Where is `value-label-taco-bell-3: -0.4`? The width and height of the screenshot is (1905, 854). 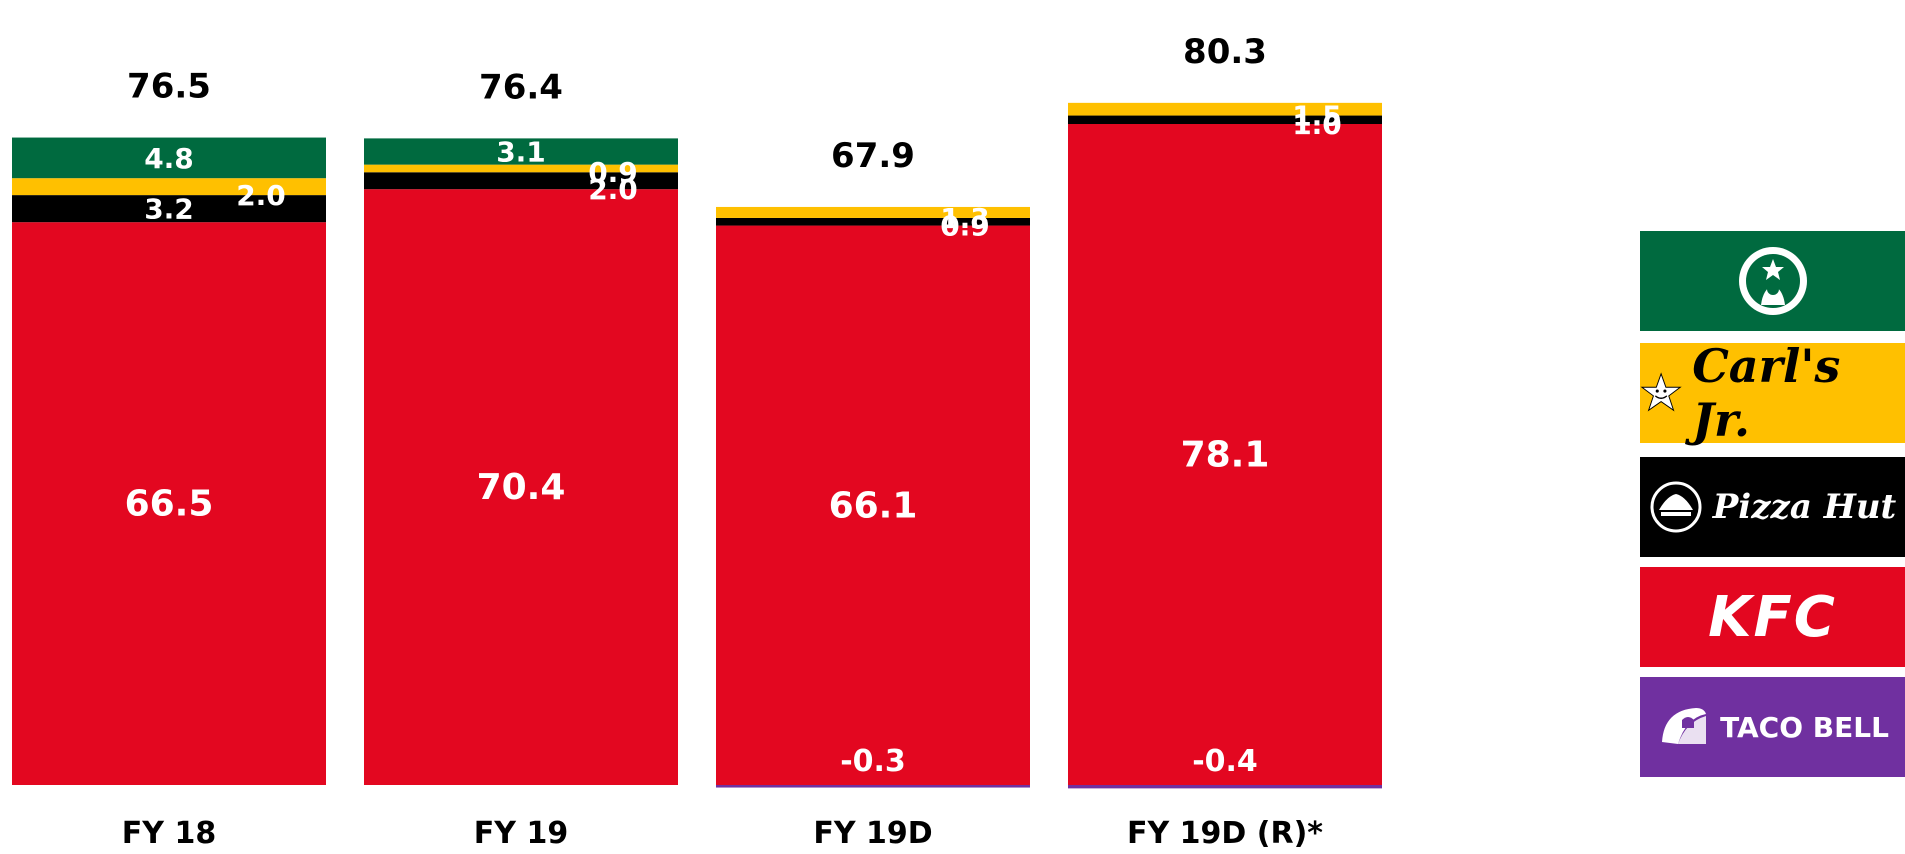 value-label-taco-bell-3: -0.4 is located at coordinates (1225, 761).